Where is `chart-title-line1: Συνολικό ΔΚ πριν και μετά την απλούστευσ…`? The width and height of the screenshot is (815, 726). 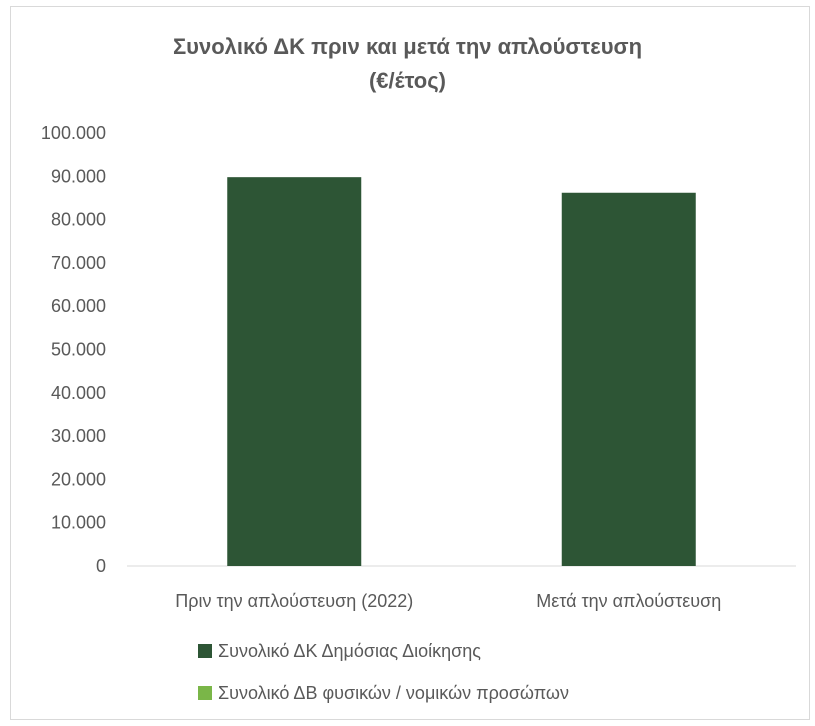
chart-title-line1: Συνολικό ΔΚ πριν και μετά την απλούστευσ… is located at coordinates (407, 46).